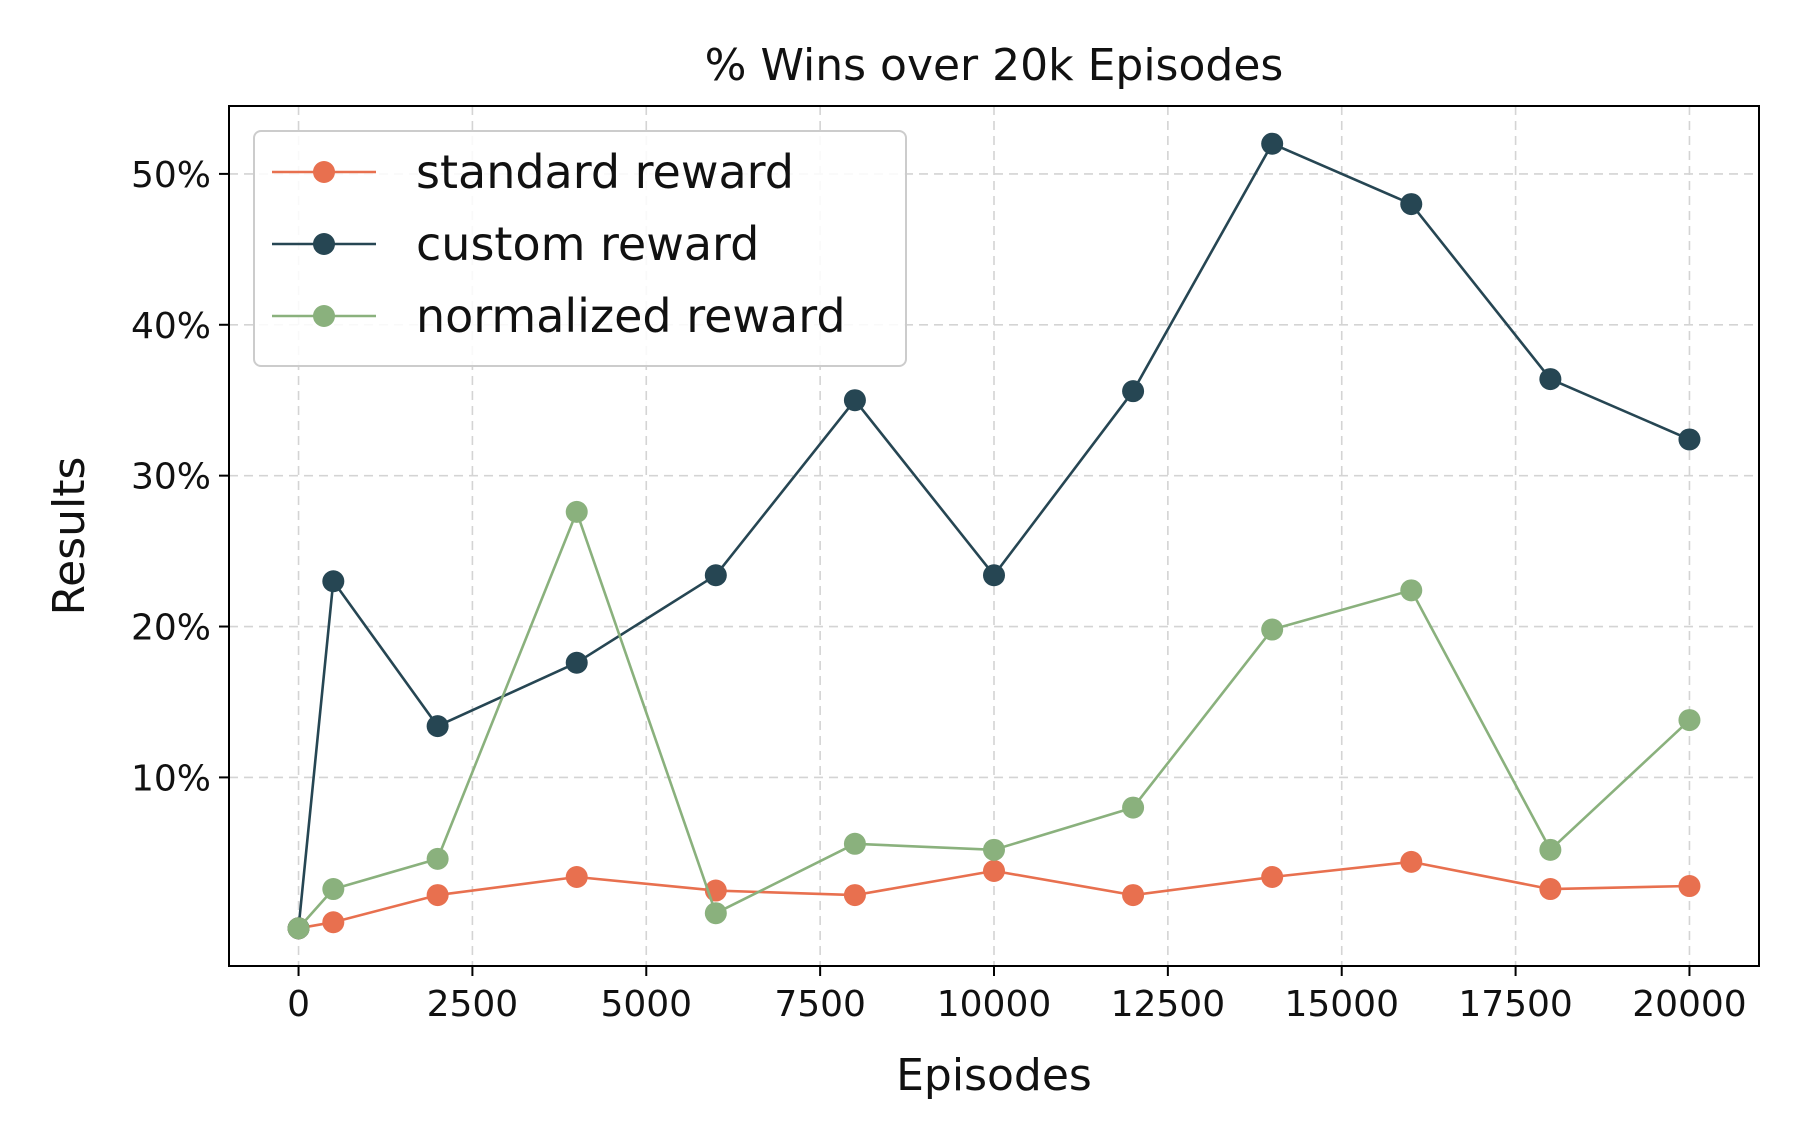 This screenshot has height=1140, width=1800. I want to click on x-tick-label: 5000, so click(646, 1004).